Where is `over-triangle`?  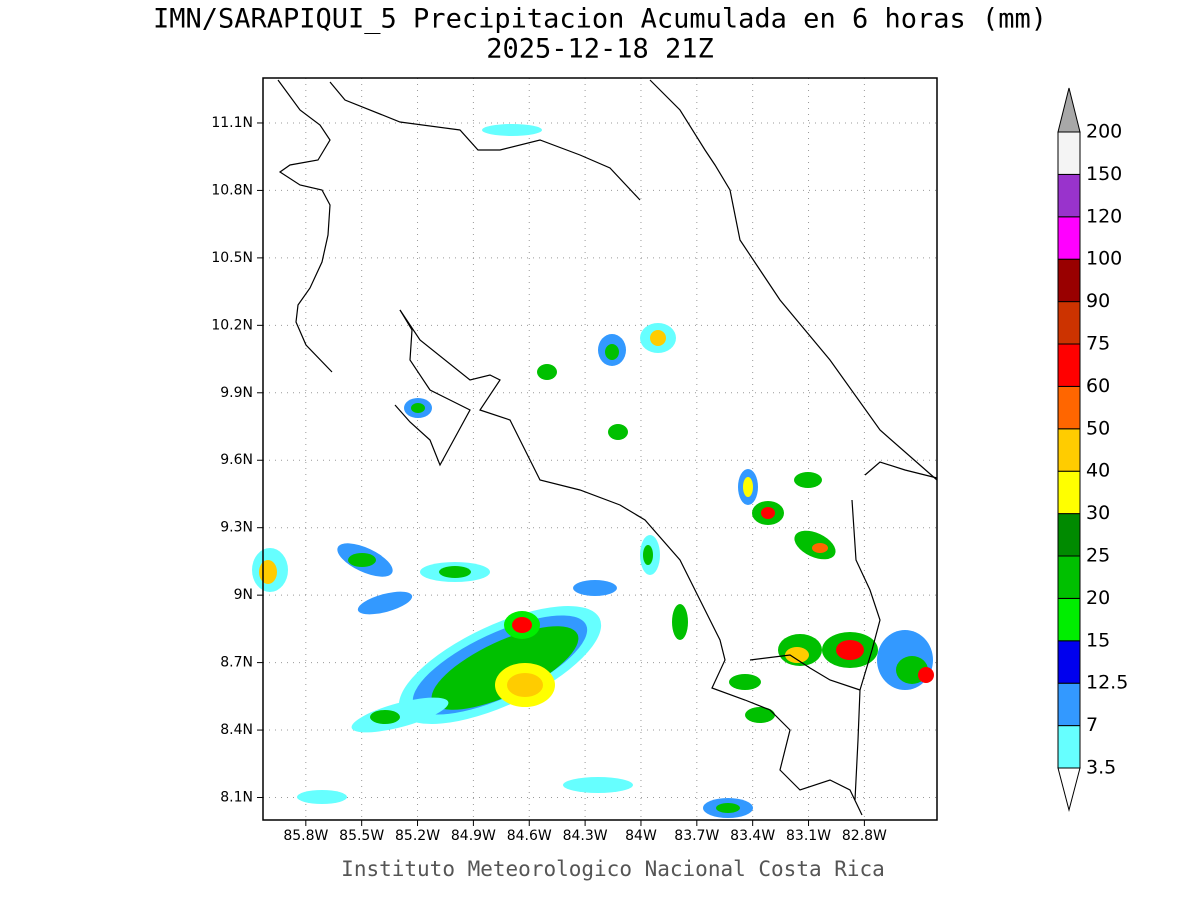
over-triangle is located at coordinates (1069, 110).